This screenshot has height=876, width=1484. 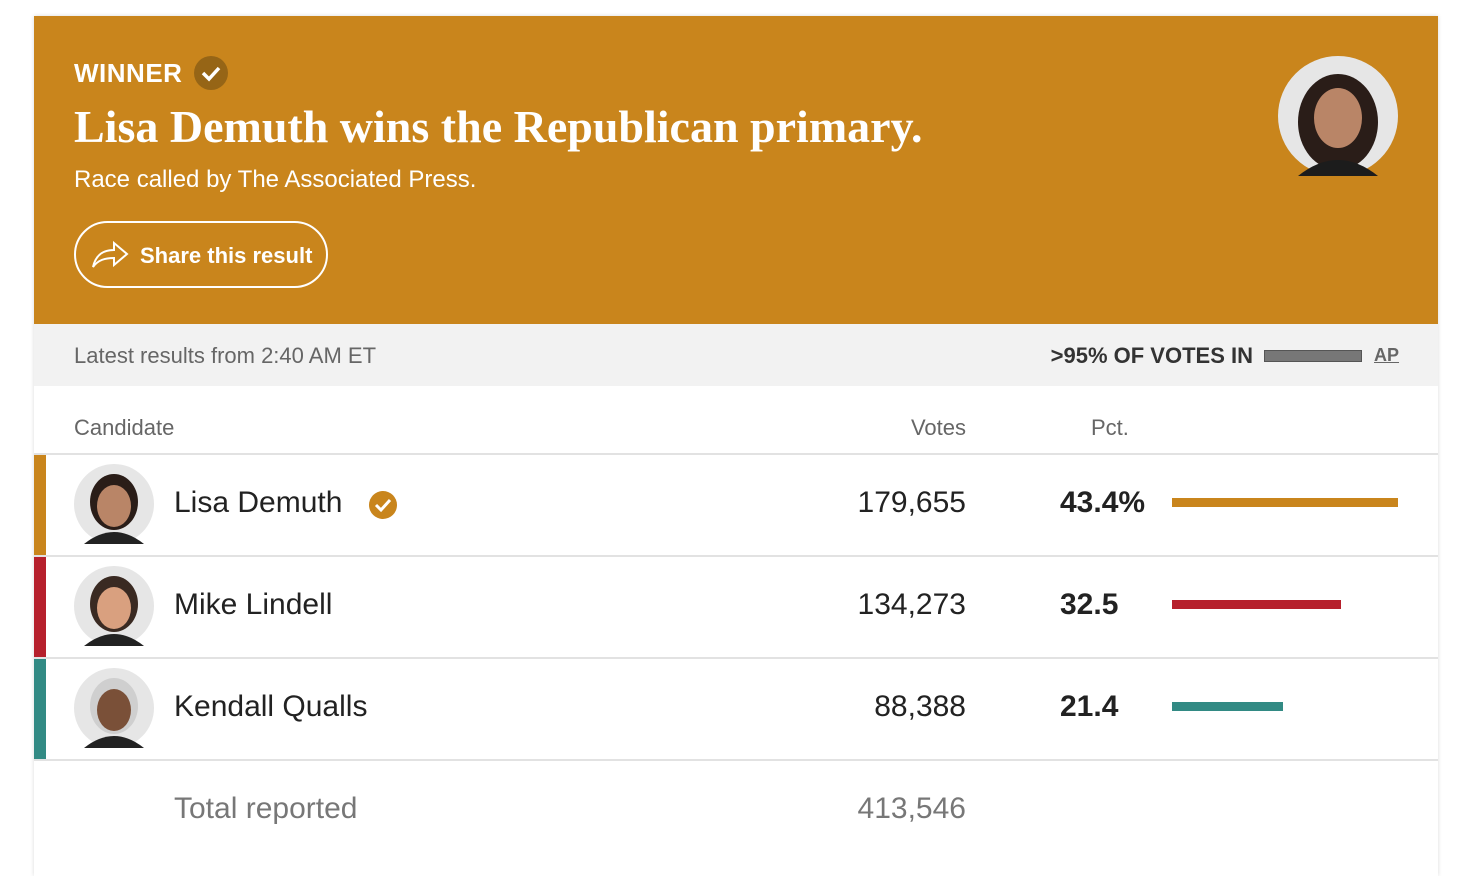 I want to click on share-text: Share this result, so click(x=226, y=255).